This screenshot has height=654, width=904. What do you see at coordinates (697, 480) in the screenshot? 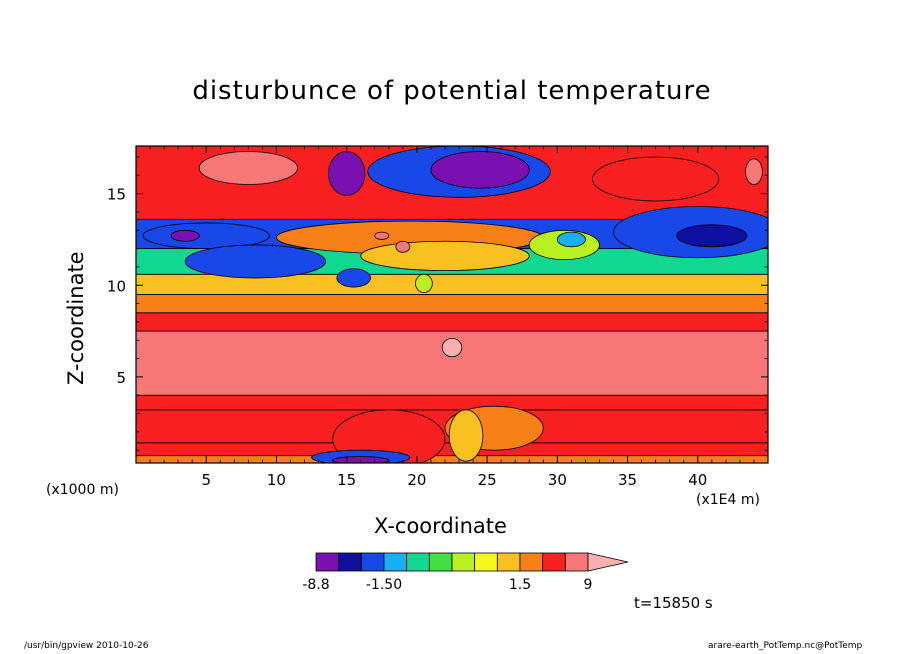
I see `x-tick-label: 40` at bounding box center [697, 480].